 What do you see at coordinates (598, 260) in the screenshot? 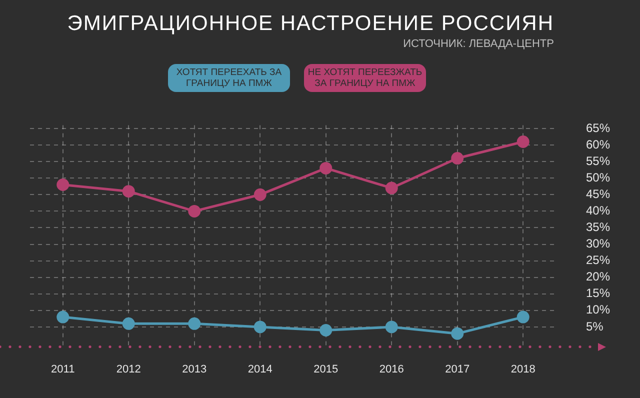
I see `y-tick-label: 25%` at bounding box center [598, 260].